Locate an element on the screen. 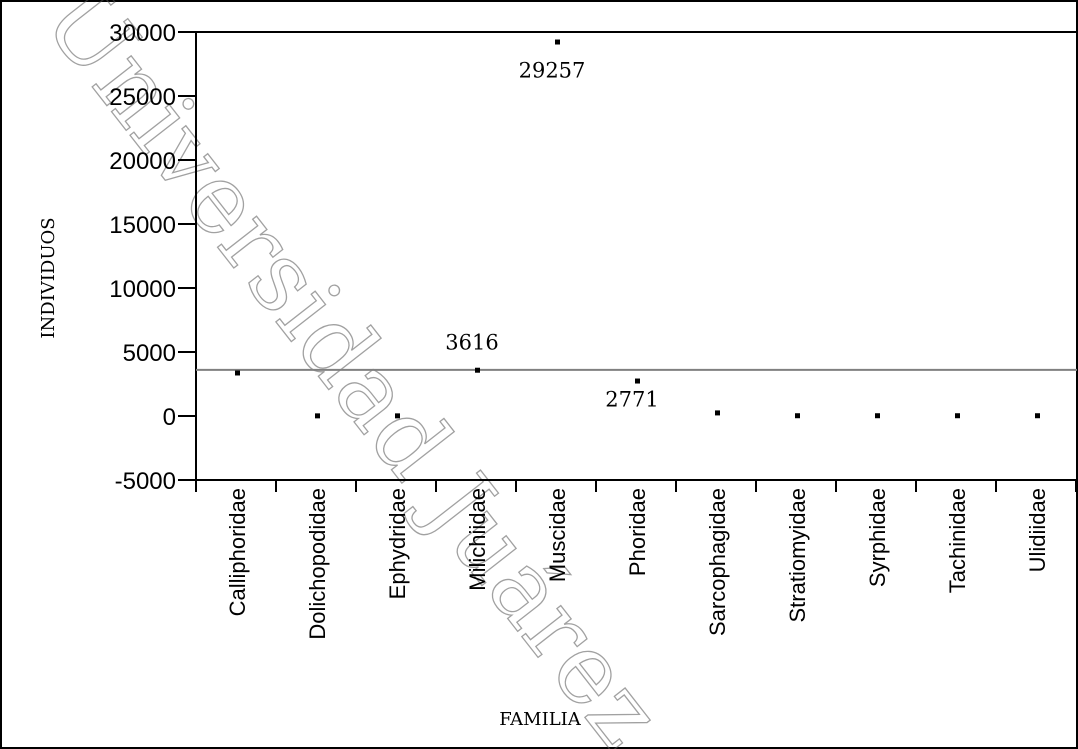  x-tick-label: Syrphidae is located at coordinates (877, 537).